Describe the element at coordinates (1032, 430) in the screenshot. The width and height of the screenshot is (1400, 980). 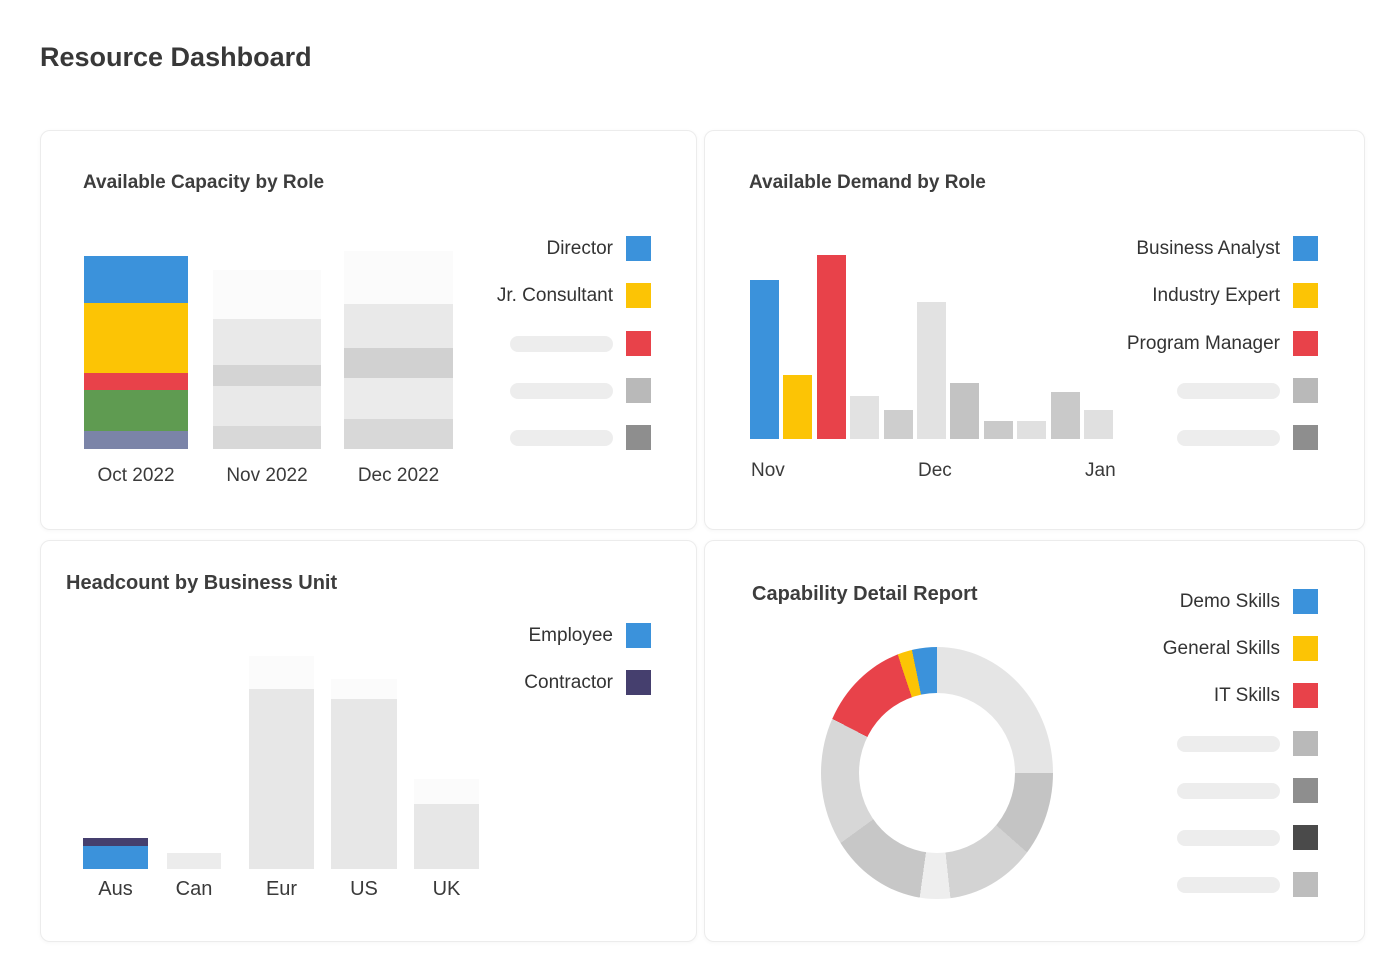
I see `demand-bar-8-loading` at that location.